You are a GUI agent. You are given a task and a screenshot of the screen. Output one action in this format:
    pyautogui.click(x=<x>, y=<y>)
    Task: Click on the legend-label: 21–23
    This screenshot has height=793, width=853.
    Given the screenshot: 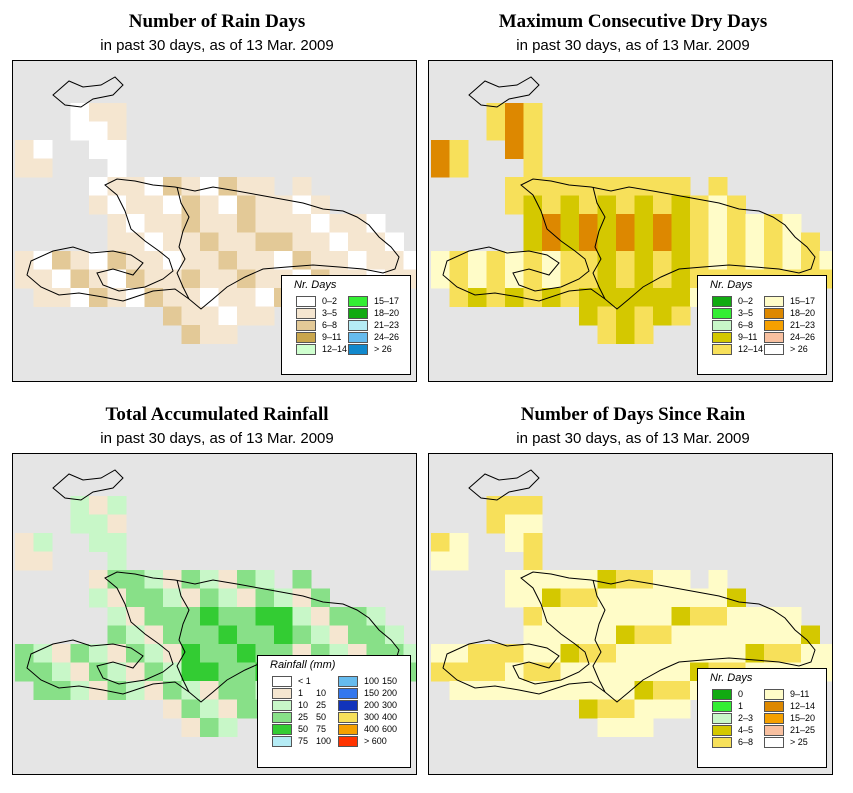 What is the action you would take?
    pyautogui.click(x=387, y=325)
    